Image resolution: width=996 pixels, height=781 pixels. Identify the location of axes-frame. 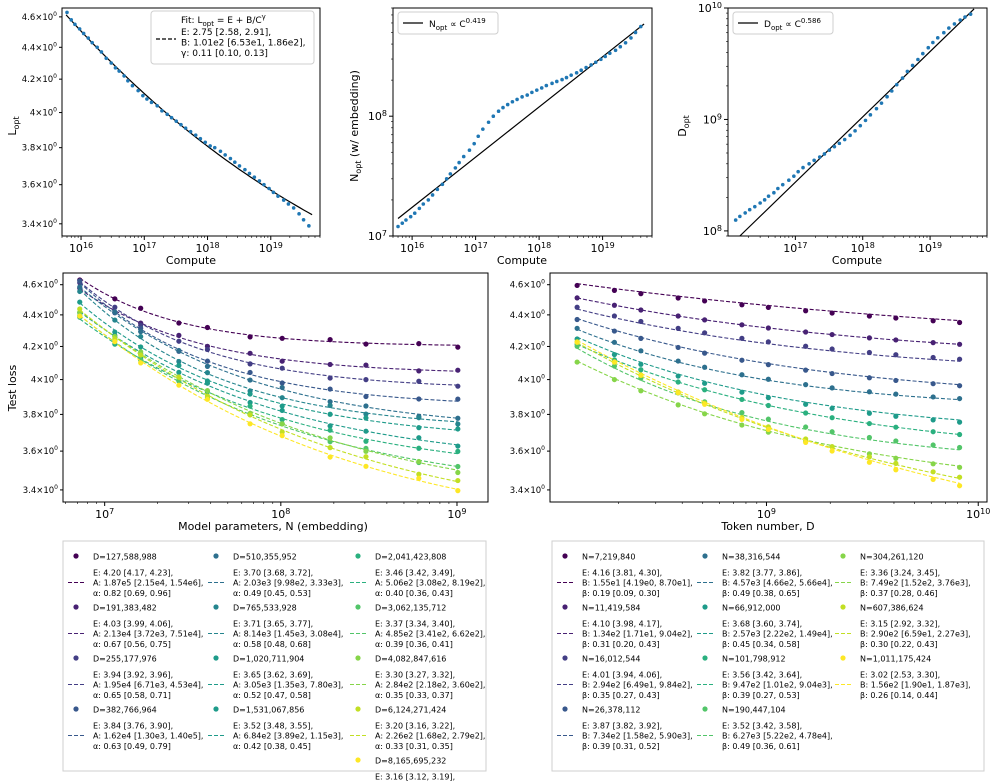
(768, 387).